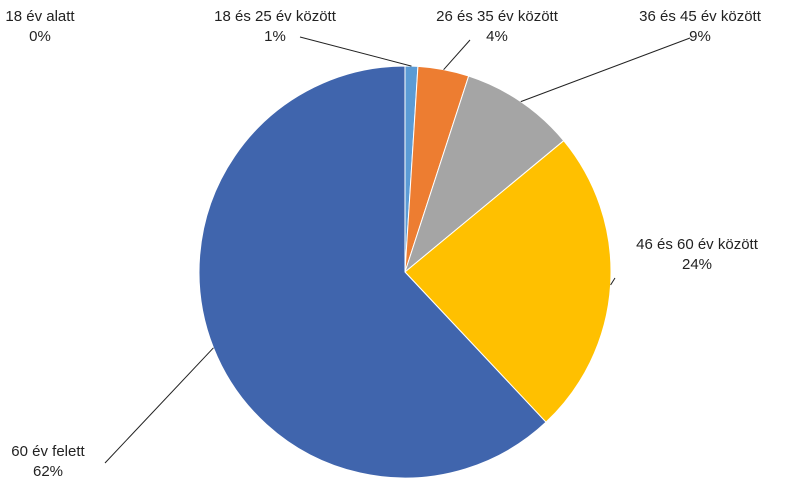  Describe the element at coordinates (697, 244) in the screenshot. I see `slice-label: 46 és 60 év között` at that location.